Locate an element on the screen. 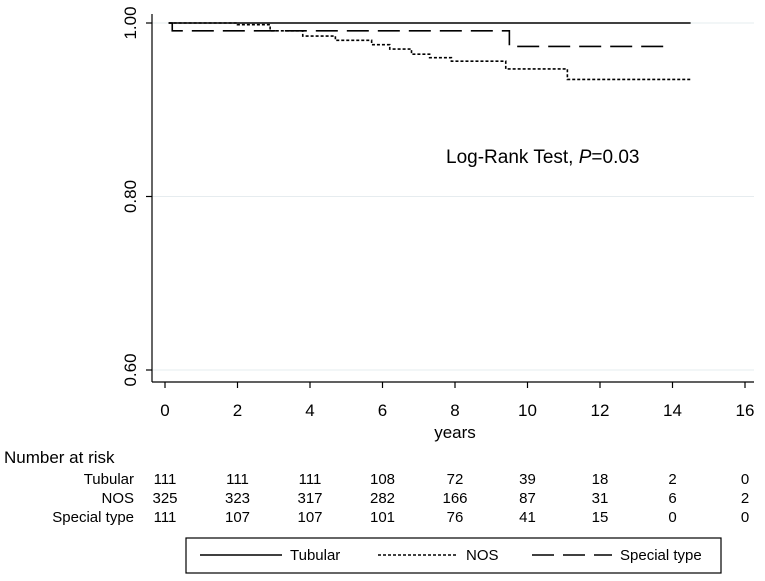 The height and width of the screenshot is (581, 765). risk-count-special-type-0: 111 is located at coordinates (165, 517).